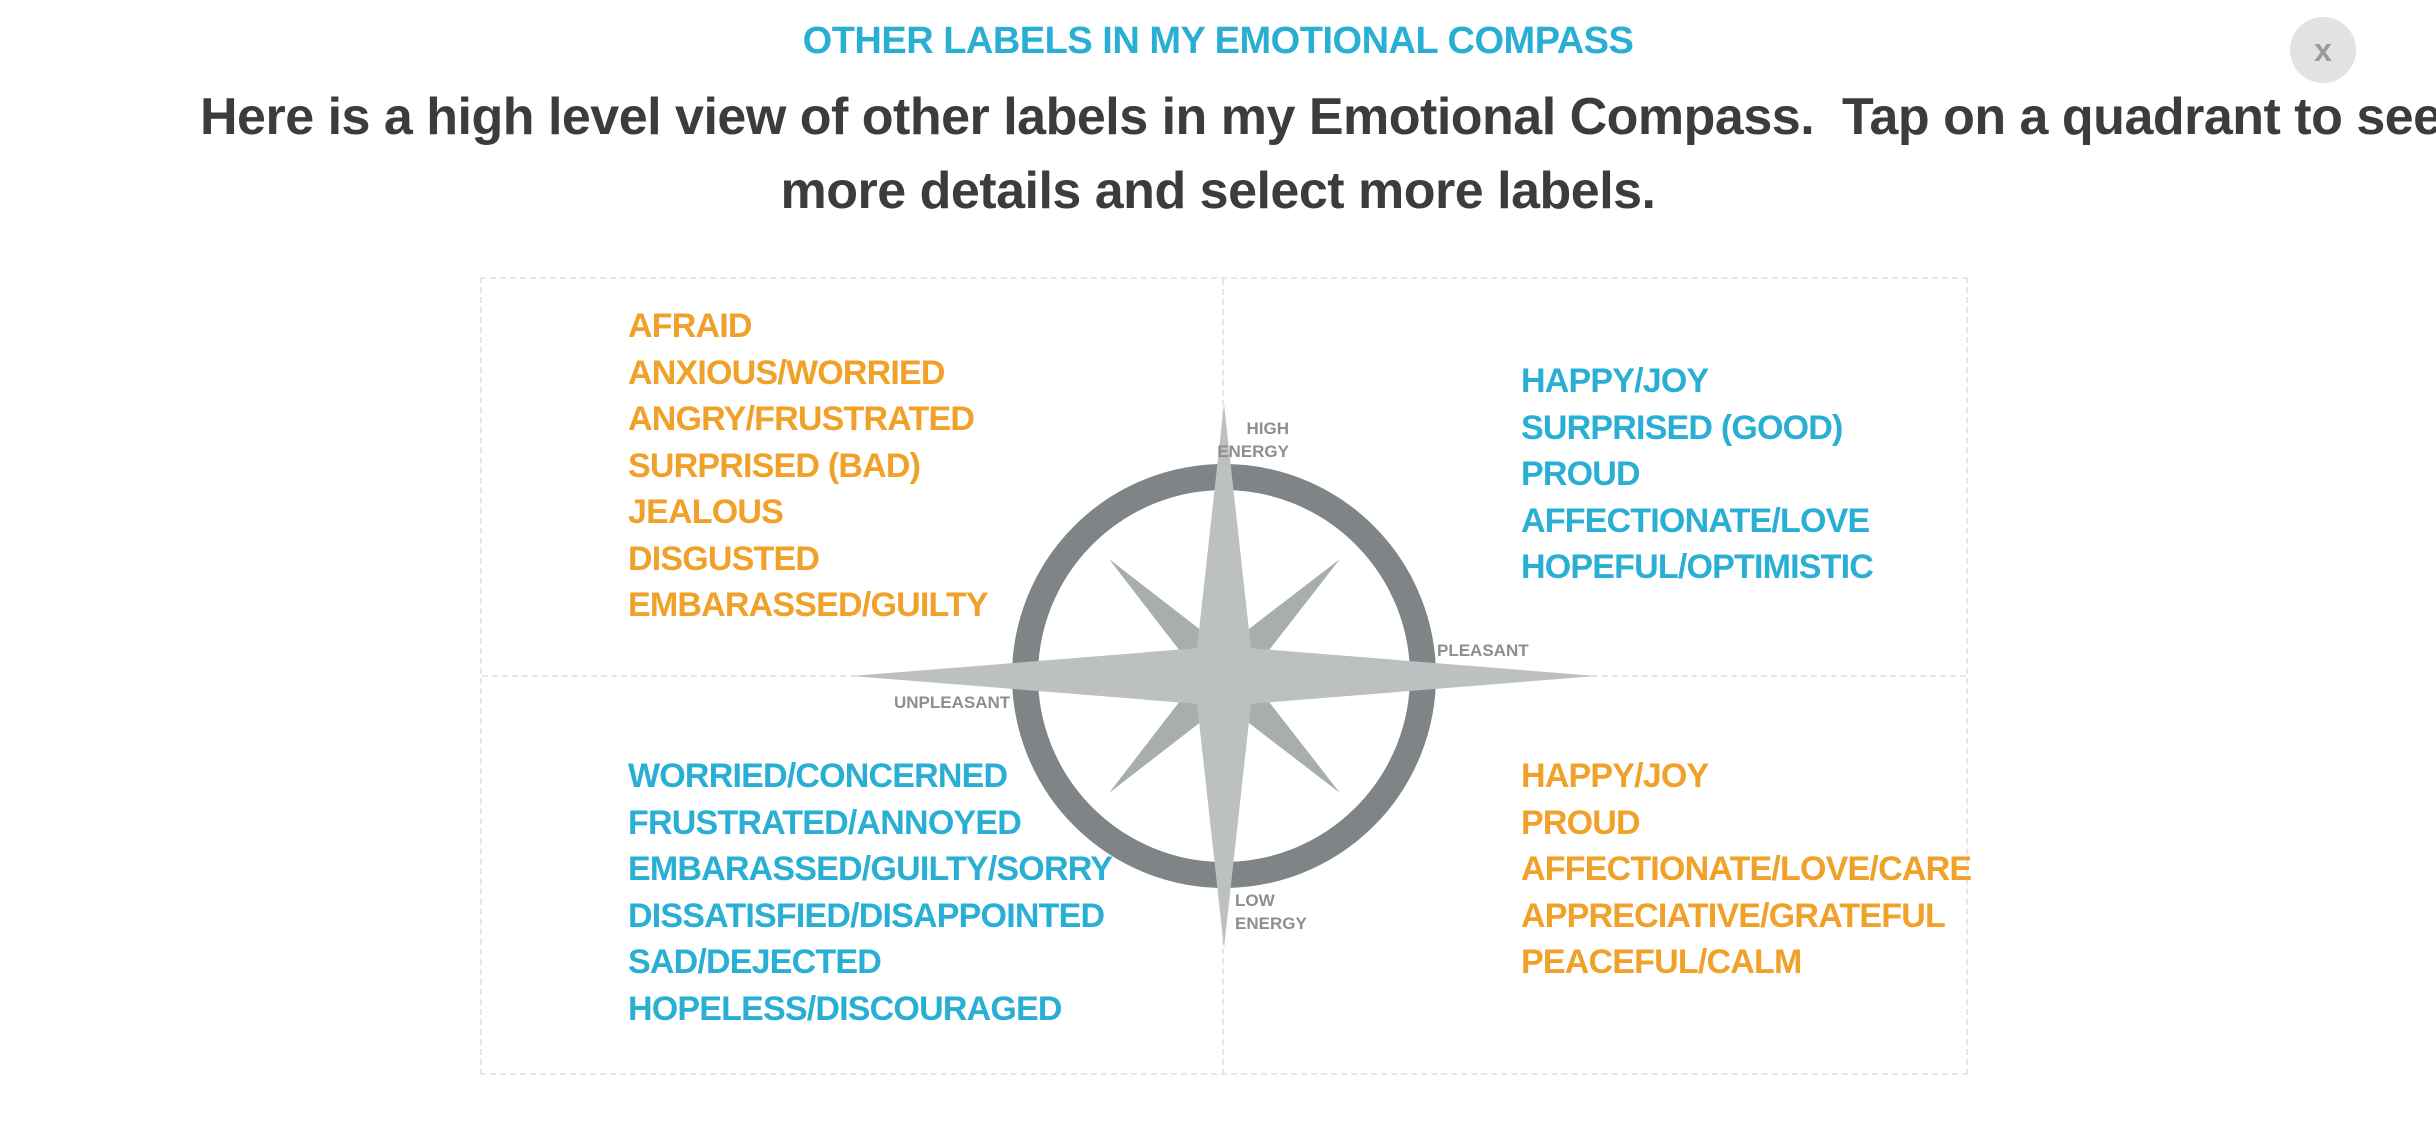  Describe the element at coordinates (853, 478) in the screenshot. I see `quadrant-high-energy-unpleasant` at that location.